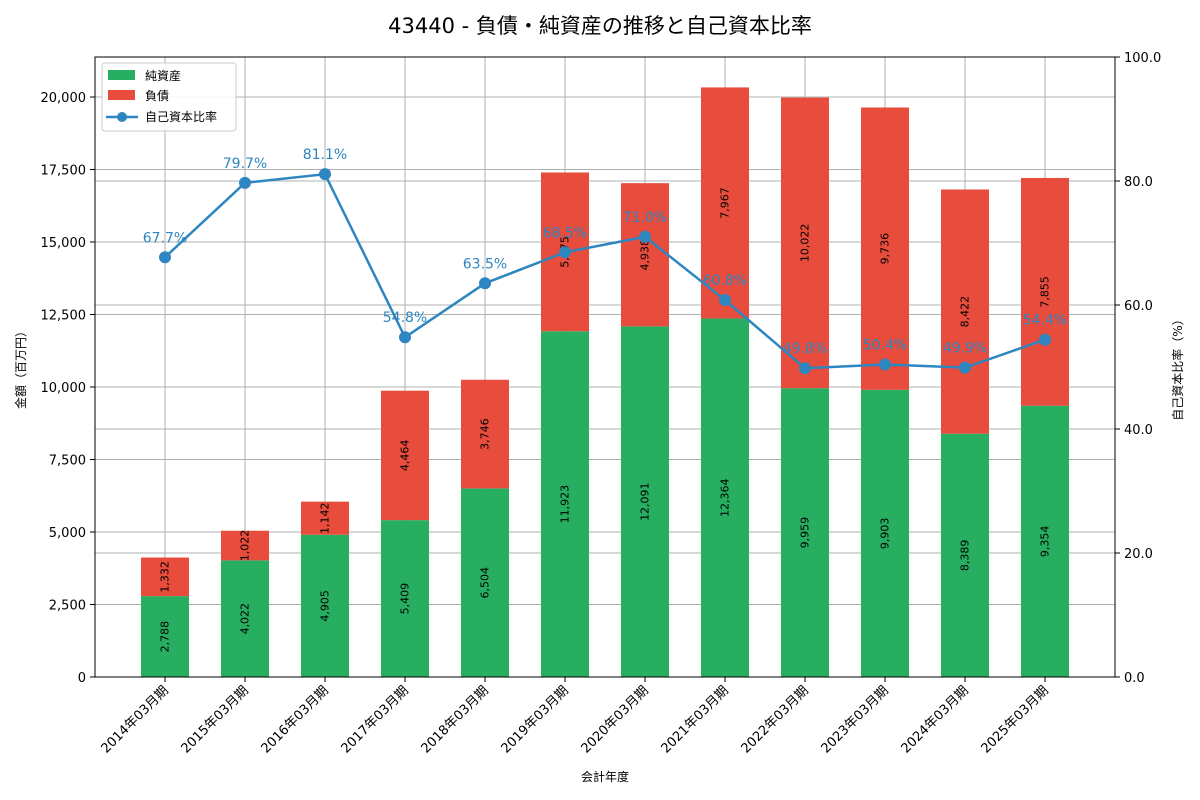  I want to click on bar-value-label: 4,938, so click(645, 255).